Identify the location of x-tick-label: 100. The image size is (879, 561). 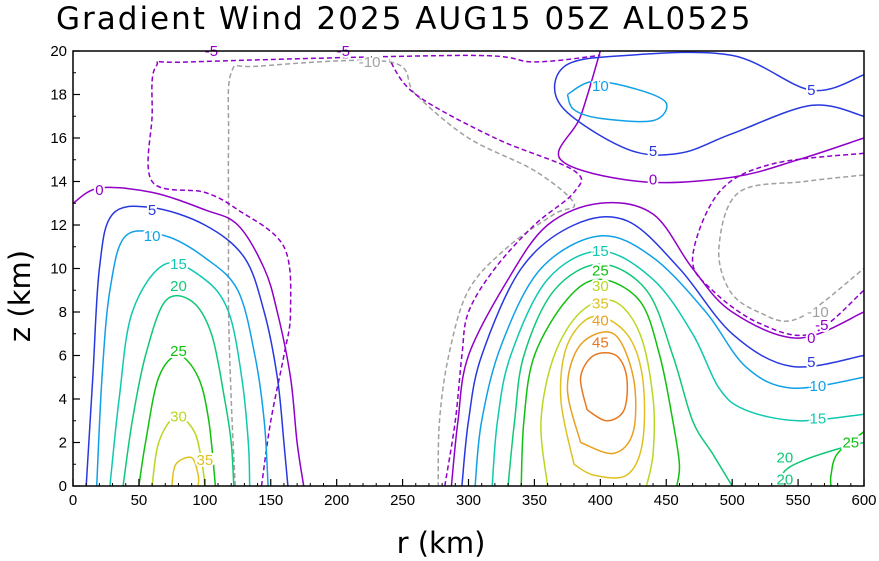
(204, 500).